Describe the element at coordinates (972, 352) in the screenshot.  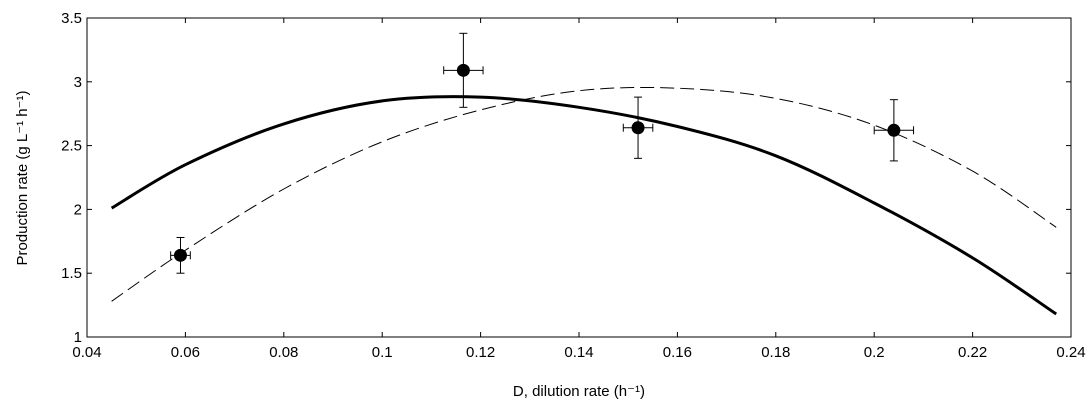
I see `x-tick-label: 0.22` at that location.